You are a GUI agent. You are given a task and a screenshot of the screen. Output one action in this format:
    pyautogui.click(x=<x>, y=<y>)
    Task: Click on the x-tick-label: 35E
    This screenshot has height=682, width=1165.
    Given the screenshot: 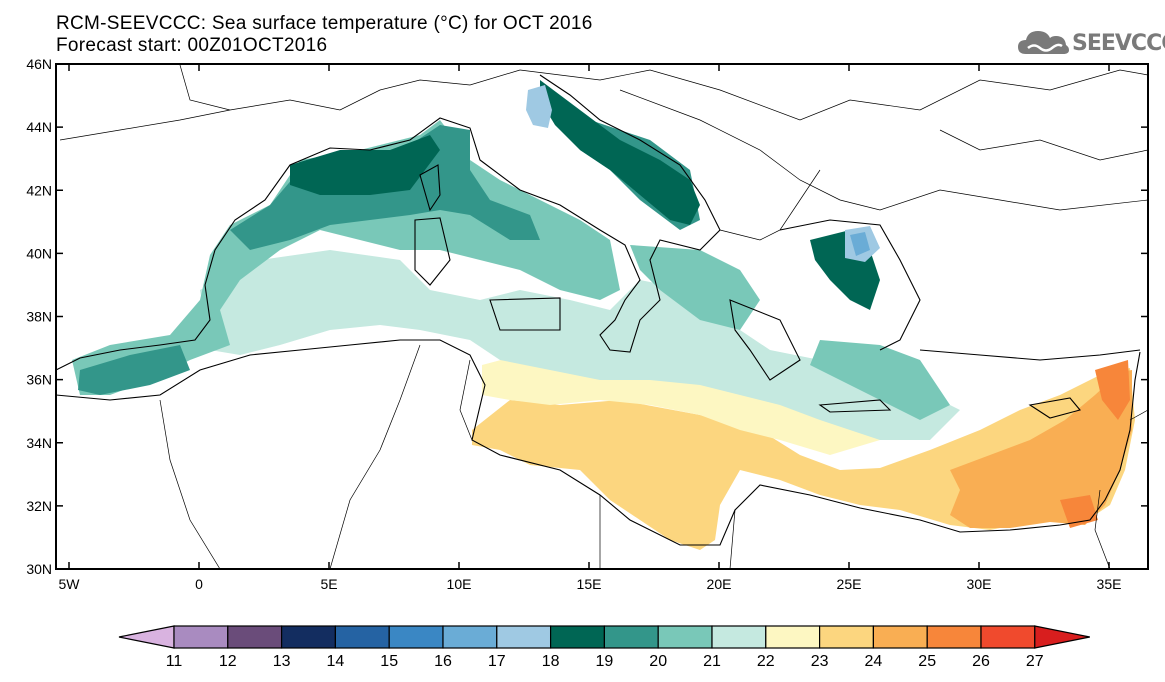 What is the action you would take?
    pyautogui.click(x=1109, y=584)
    